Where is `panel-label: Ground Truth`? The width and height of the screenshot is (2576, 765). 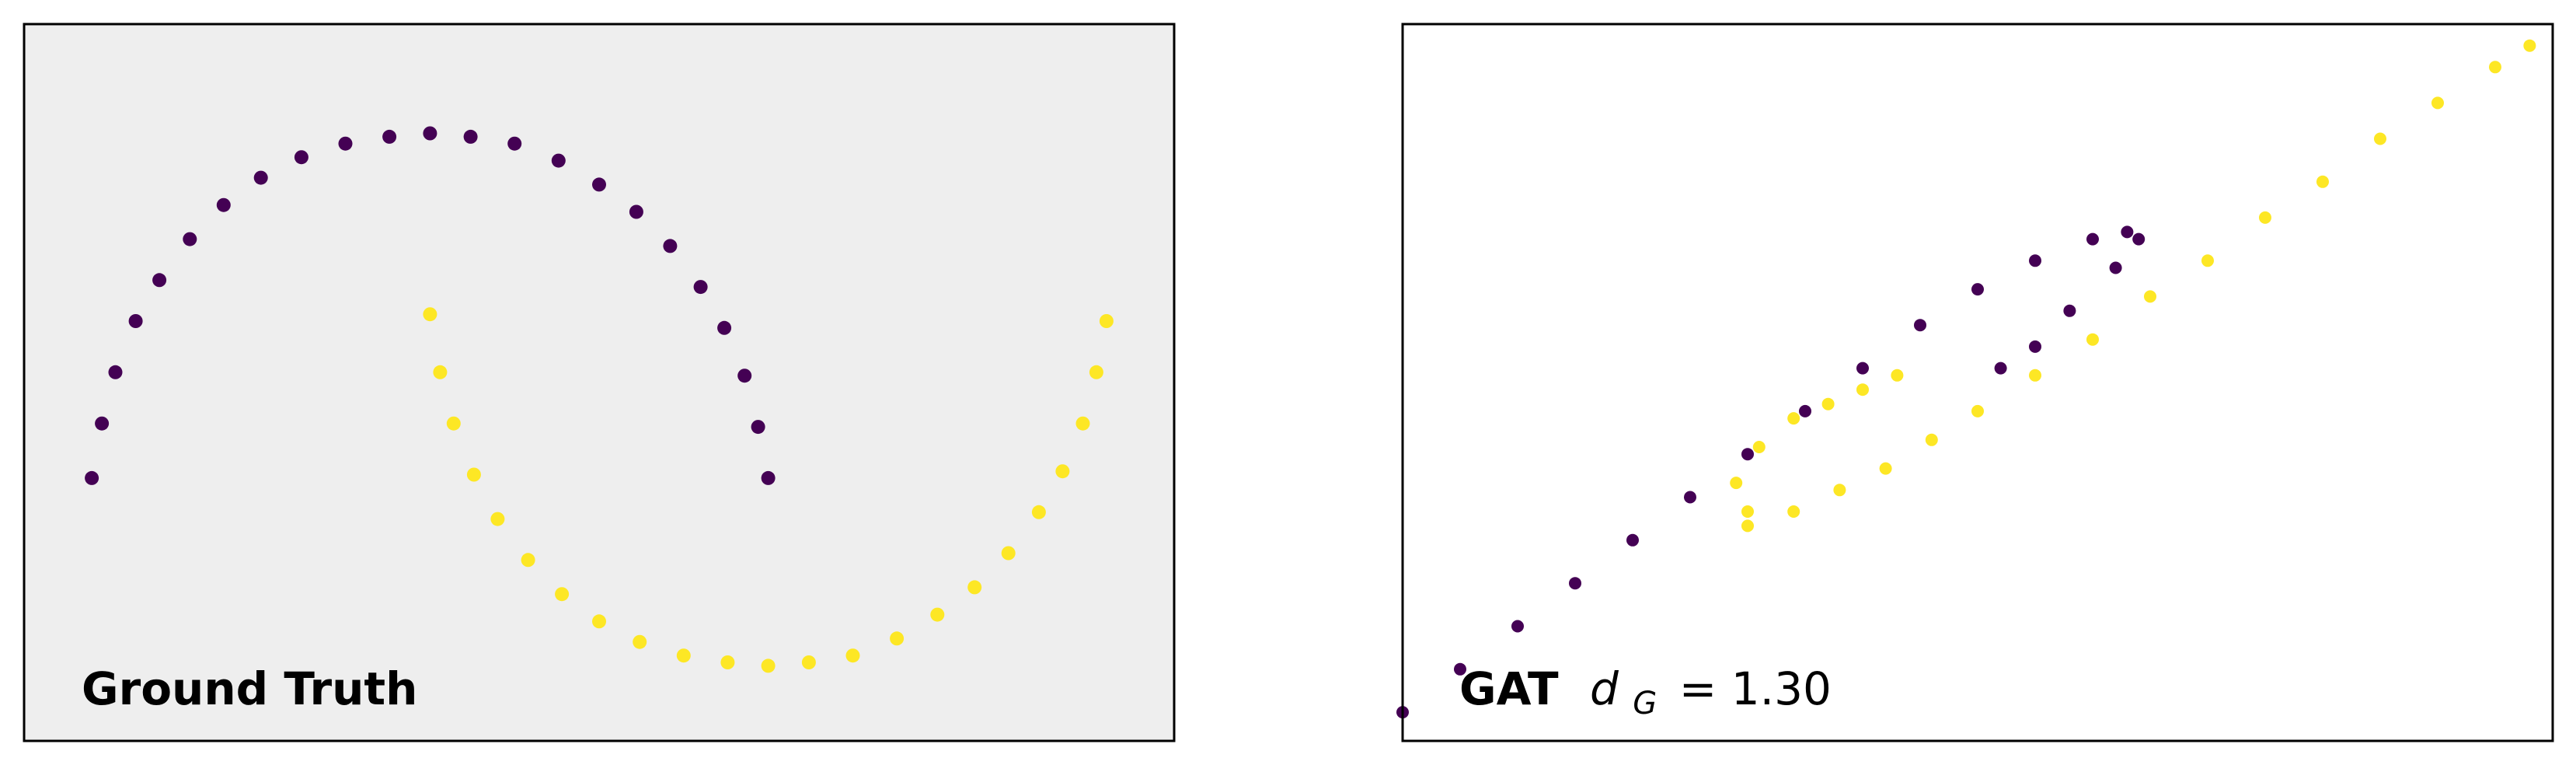
panel-label: Ground Truth is located at coordinates (249, 688).